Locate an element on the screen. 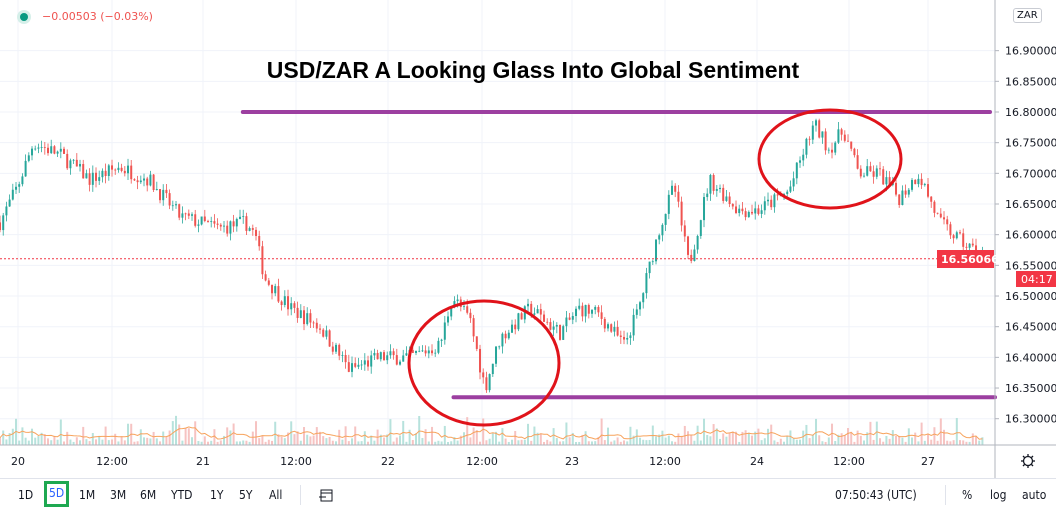 The height and width of the screenshot is (513, 1056). circle-annotation-low is located at coordinates (484, 363).